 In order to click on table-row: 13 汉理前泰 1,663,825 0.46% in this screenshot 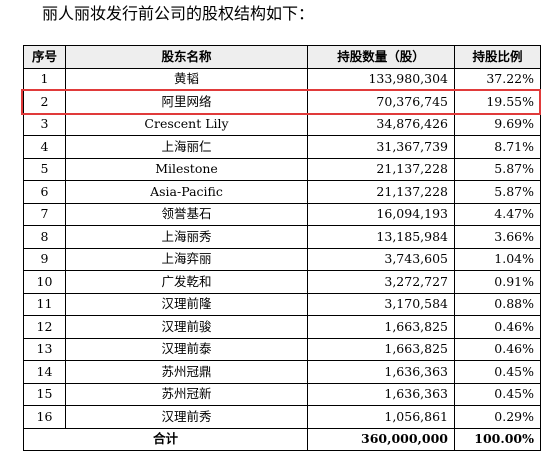, I will do `click(282, 349)`.